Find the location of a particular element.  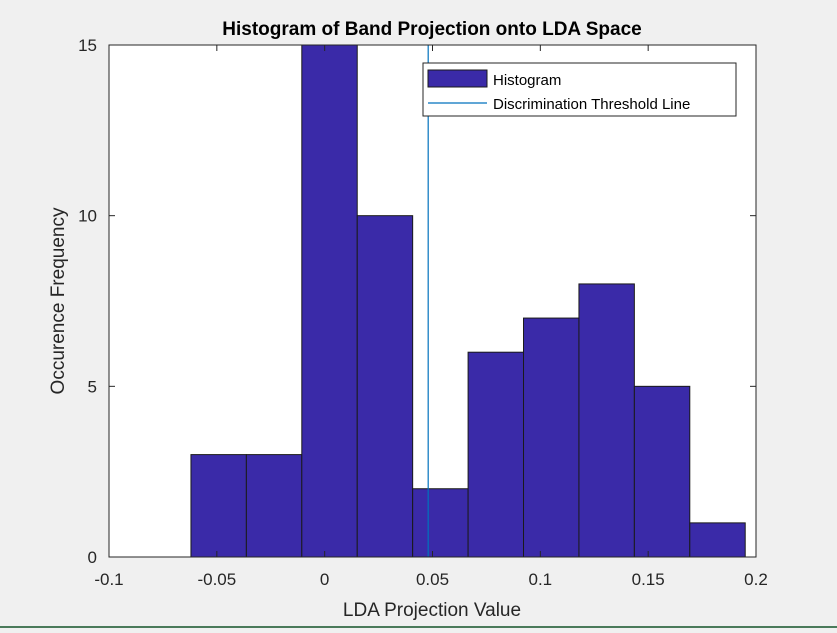

x-tick-label: 0.05 is located at coordinates (432, 579).